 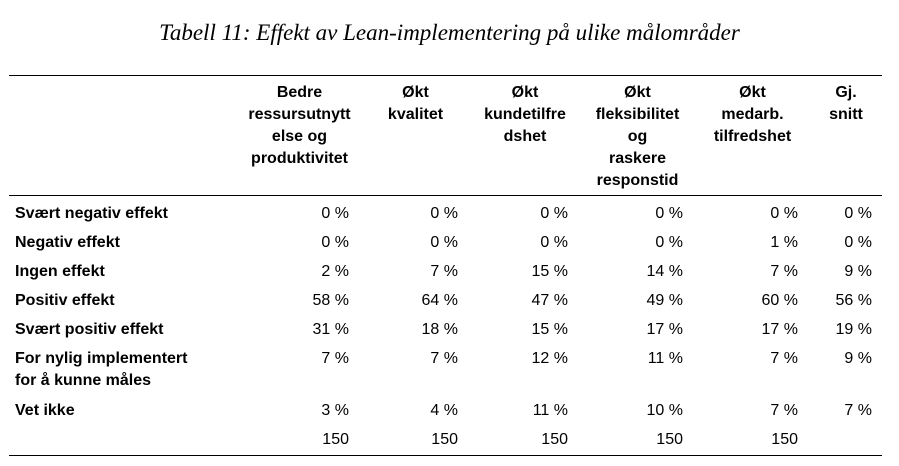 What do you see at coordinates (45, 410) in the screenshot?
I see `row-label: Vet ikke` at bounding box center [45, 410].